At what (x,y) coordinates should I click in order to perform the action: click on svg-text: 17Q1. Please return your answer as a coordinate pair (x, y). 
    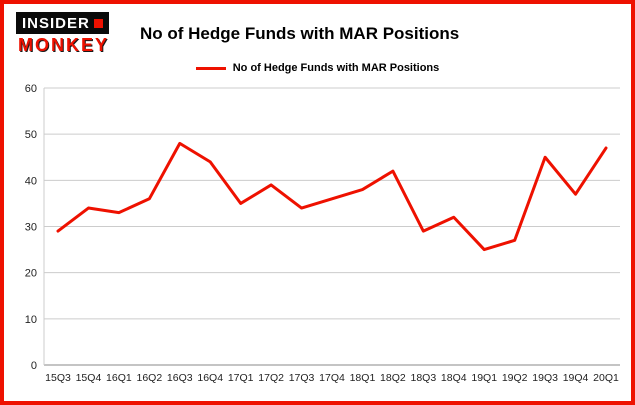
    Looking at the image, I should click on (241, 378).